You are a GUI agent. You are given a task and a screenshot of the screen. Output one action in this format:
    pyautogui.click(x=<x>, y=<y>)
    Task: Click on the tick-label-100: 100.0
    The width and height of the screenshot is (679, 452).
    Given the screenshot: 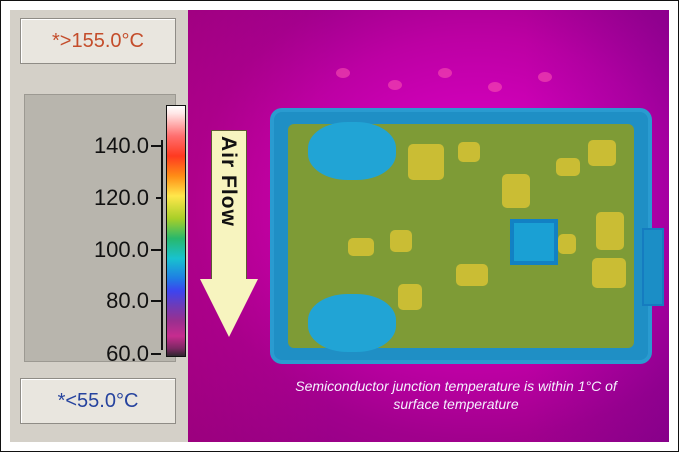 What is the action you would take?
    pyautogui.click(x=121, y=249)
    